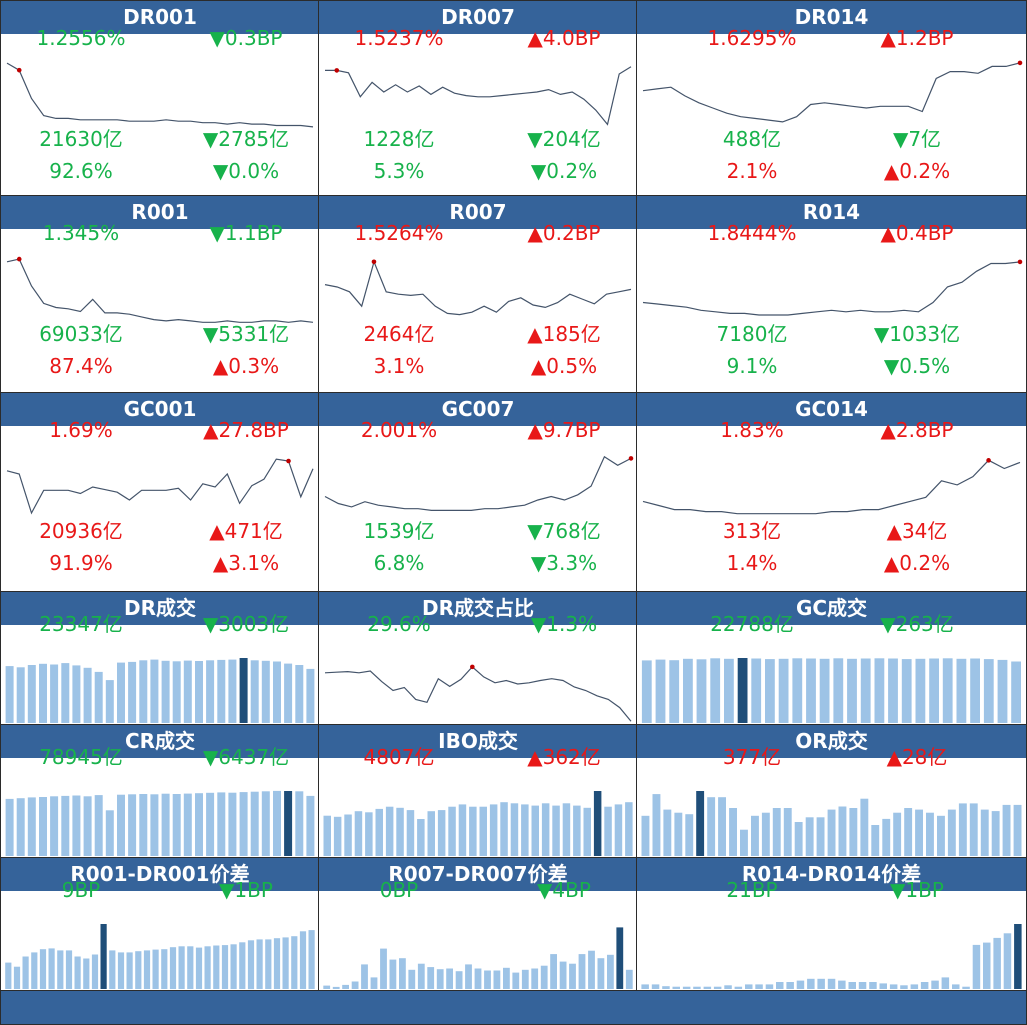  What do you see at coordinates (564, 139) in the screenshot?
I see `metric-change: ▼204亿` at bounding box center [564, 139].